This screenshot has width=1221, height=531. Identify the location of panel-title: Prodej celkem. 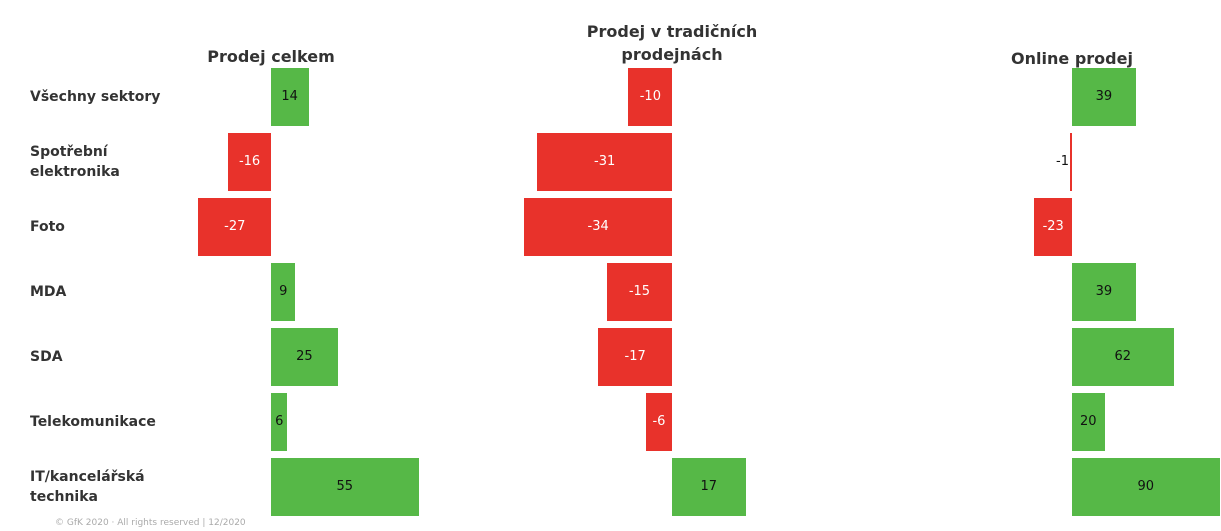
(271, 56).